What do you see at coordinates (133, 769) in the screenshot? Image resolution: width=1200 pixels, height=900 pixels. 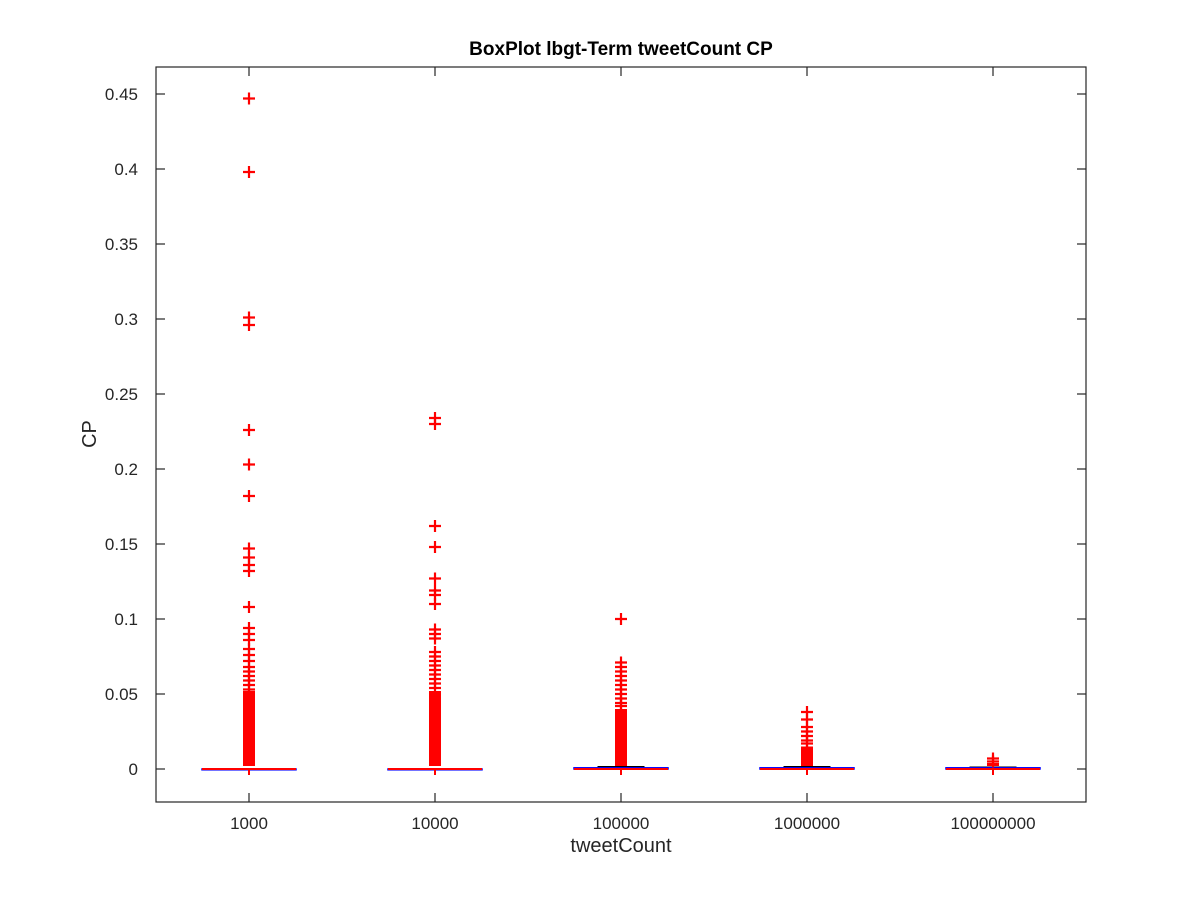 I see `y-tick-label: 0` at bounding box center [133, 769].